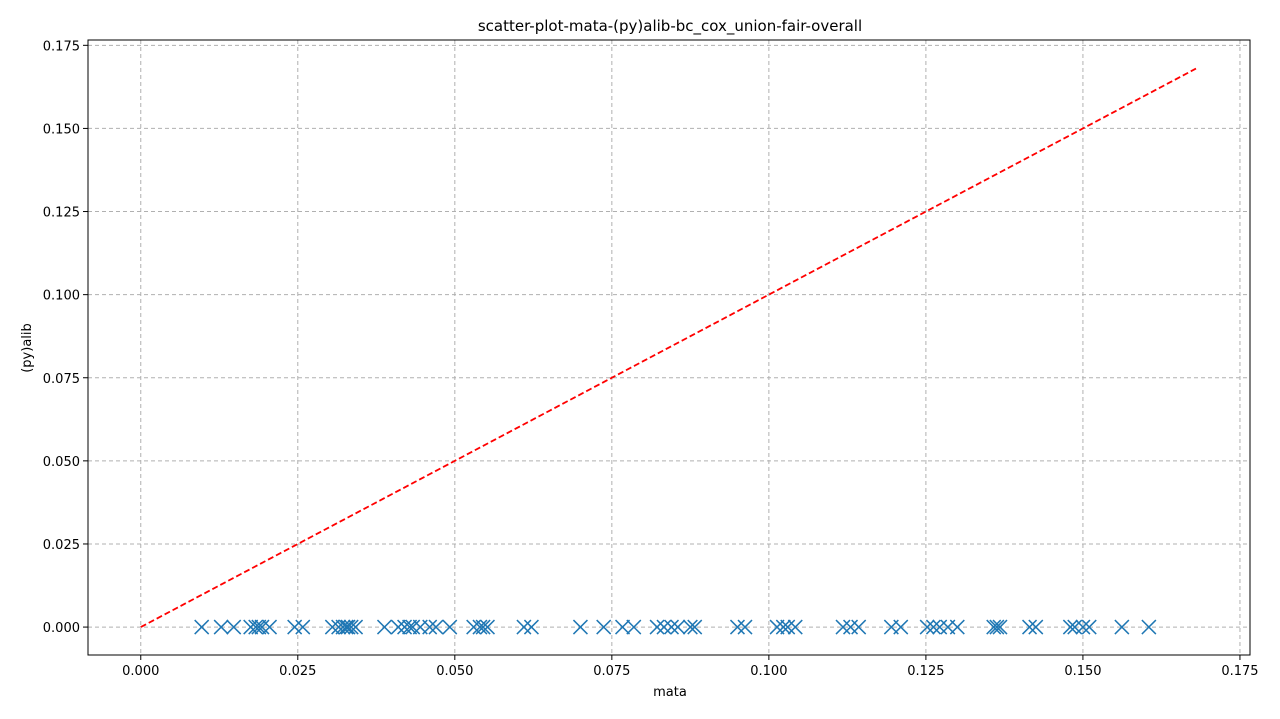 This screenshot has height=719, width=1280. What do you see at coordinates (61, 129) in the screenshot?
I see `y-tick-label: 0.150` at bounding box center [61, 129].